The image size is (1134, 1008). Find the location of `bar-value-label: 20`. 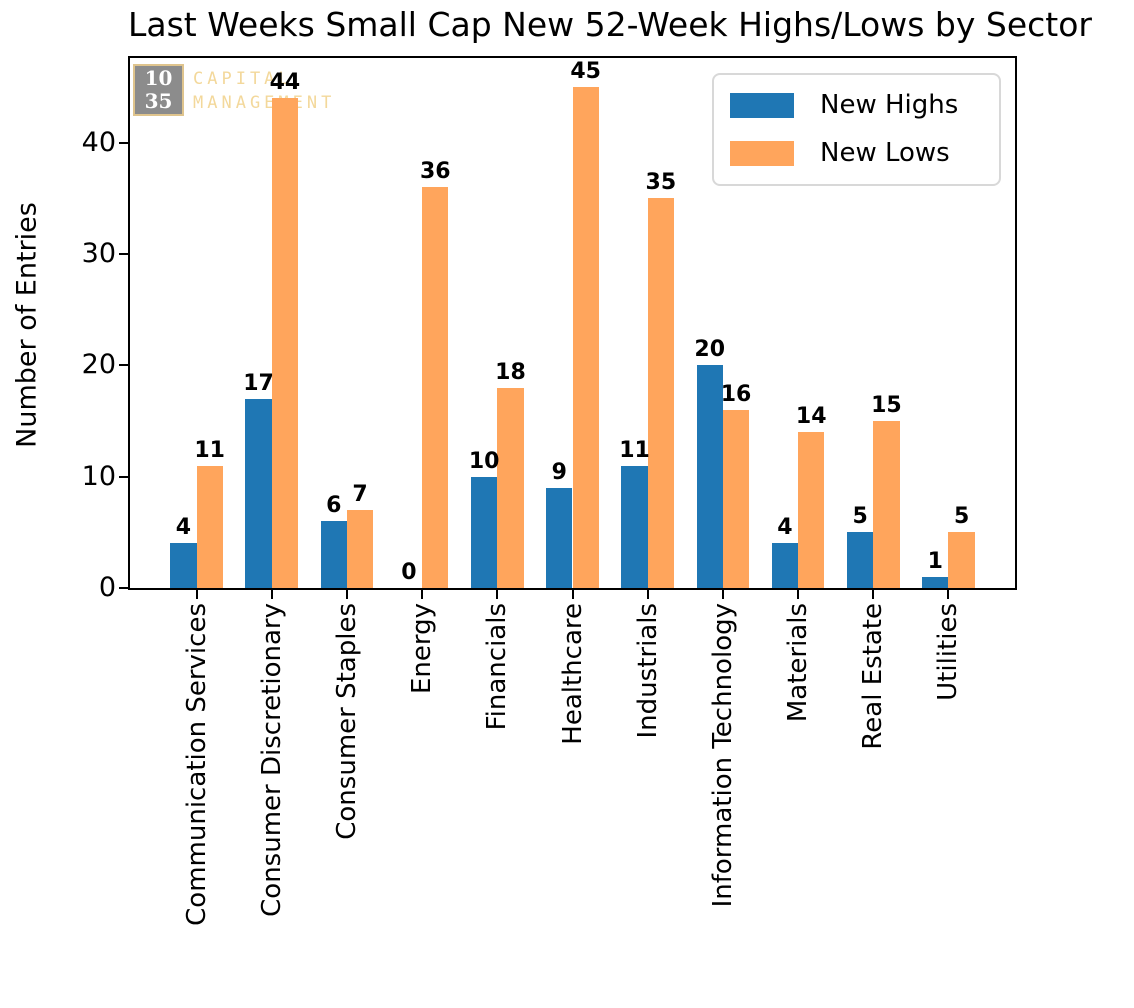

bar-value-label: 20 is located at coordinates (710, 350).